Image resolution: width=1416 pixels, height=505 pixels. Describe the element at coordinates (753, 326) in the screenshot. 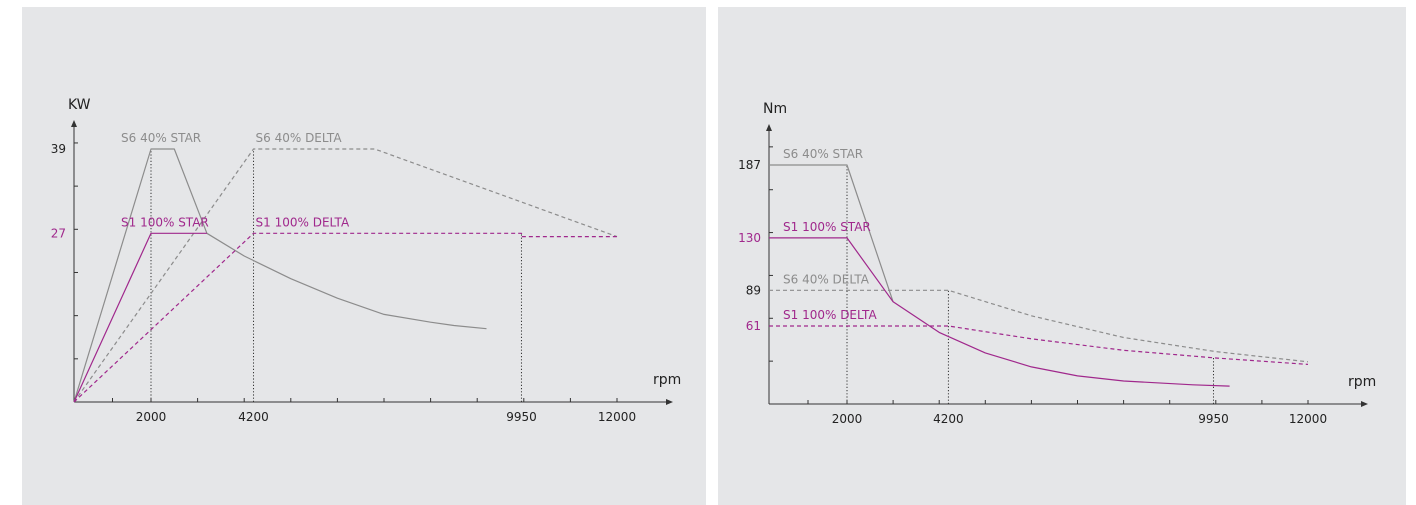

I see `y-tick-label-61: 61` at that location.